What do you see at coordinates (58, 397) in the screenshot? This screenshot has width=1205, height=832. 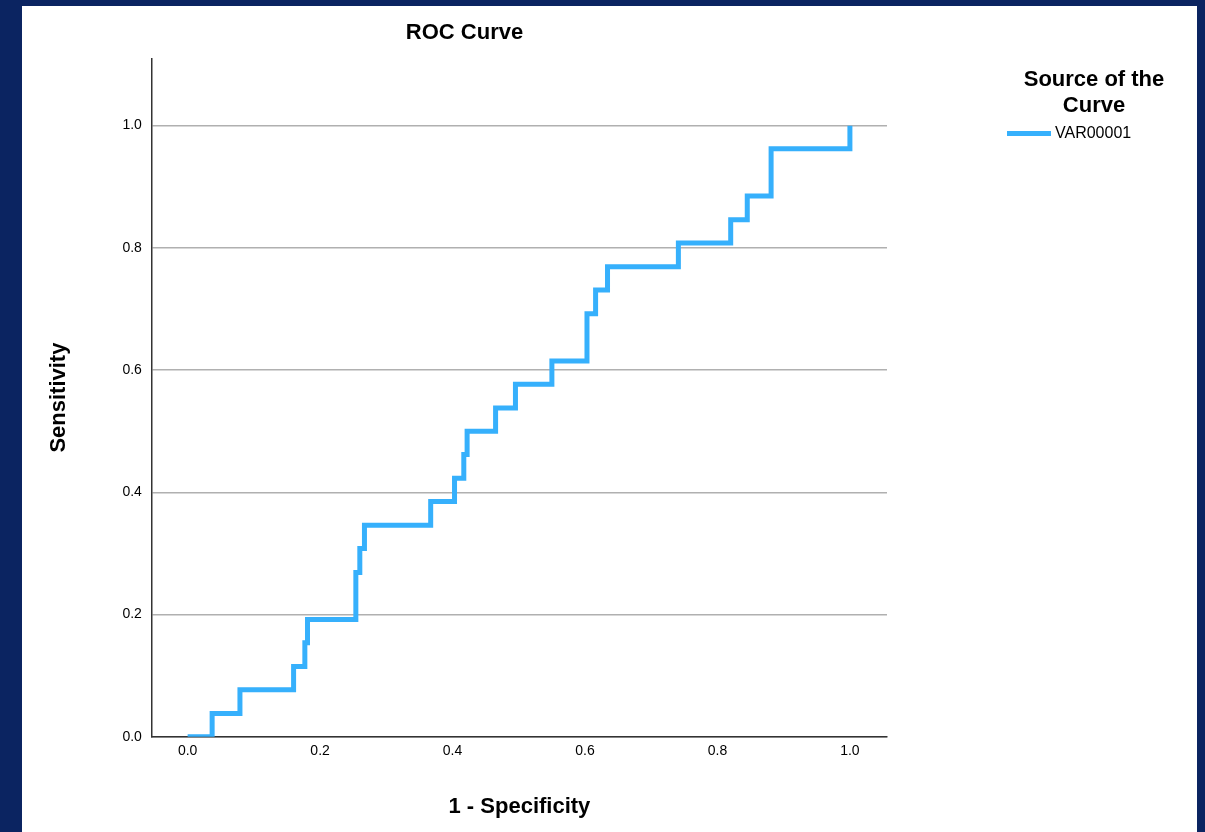 I see `y-axis-title: Sensitivity` at bounding box center [58, 397].